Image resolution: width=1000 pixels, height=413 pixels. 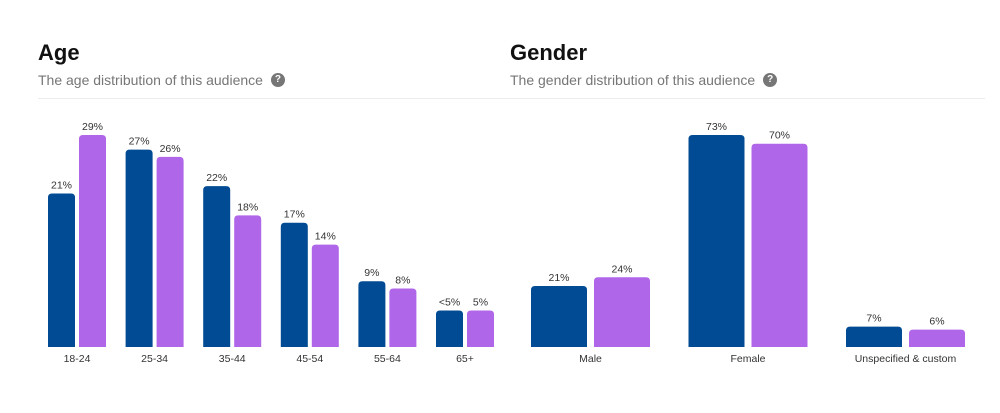 What do you see at coordinates (139, 142) in the screenshot?
I see `data-label: 27%` at bounding box center [139, 142].